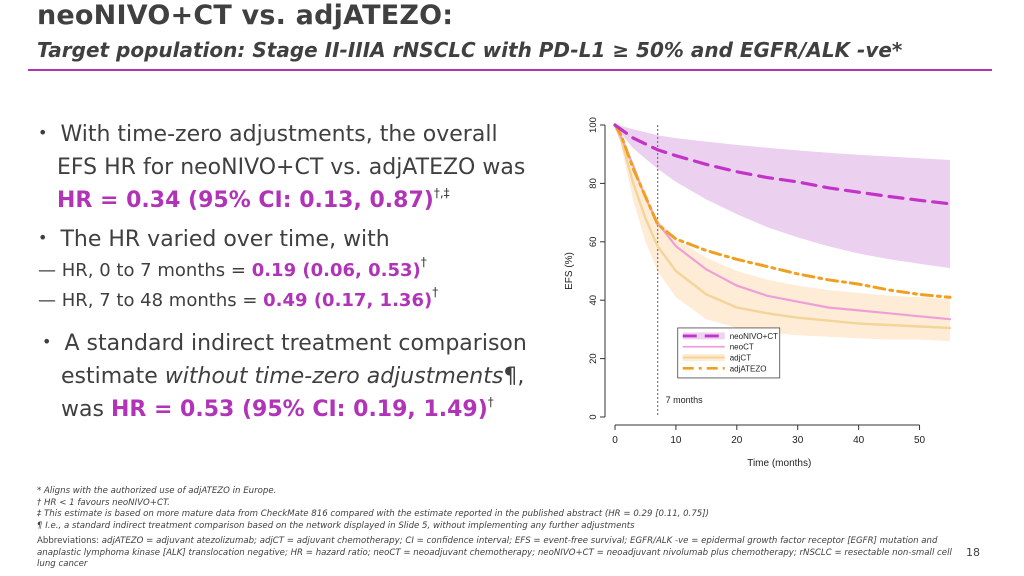 Image resolution: width=1024 pixels, height=576 pixels. What do you see at coordinates (68, 541) in the screenshot?
I see `abbreviations-label: Abbreviations:` at bounding box center [68, 541].